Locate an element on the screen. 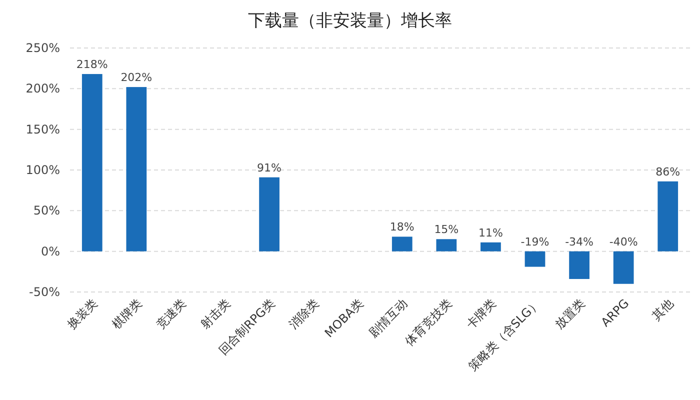 The image size is (700, 400). data-label: 91% is located at coordinates (269, 167).